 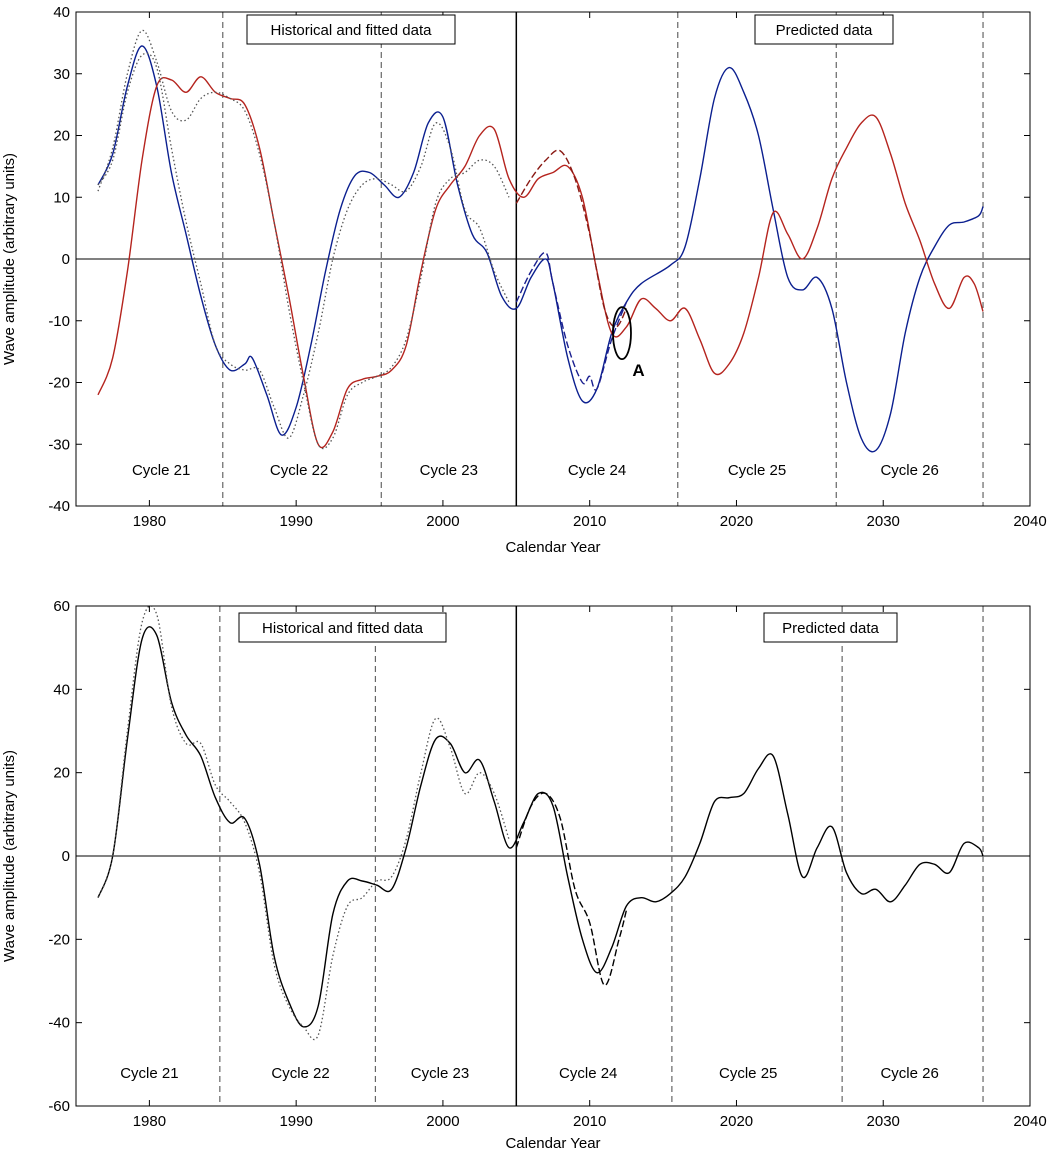 I want to click on y-tick-label: -60, so click(x=59, y=1106).